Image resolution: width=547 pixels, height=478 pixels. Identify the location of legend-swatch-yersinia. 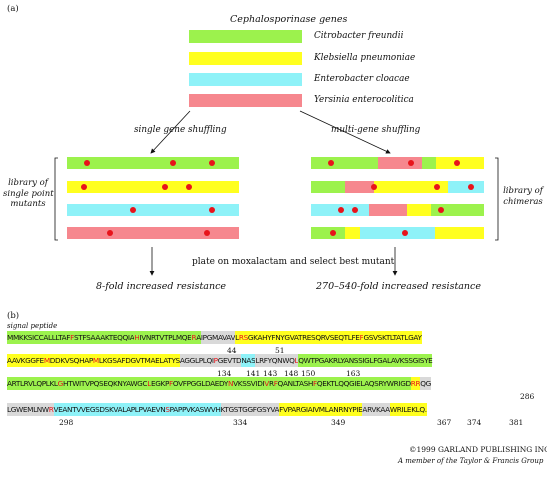
(245, 100).